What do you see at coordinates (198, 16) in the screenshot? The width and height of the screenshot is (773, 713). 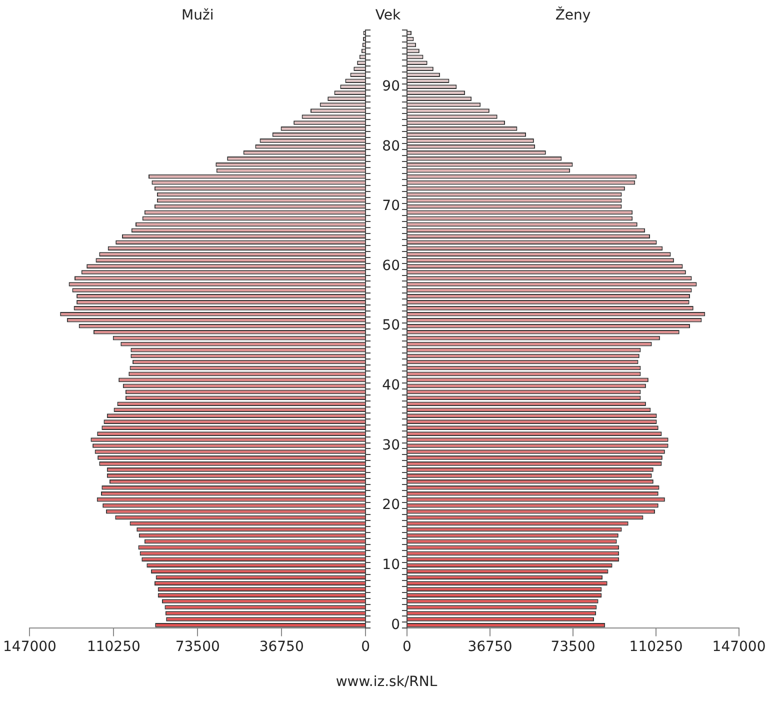 I see `chart-title: Muži` at bounding box center [198, 16].